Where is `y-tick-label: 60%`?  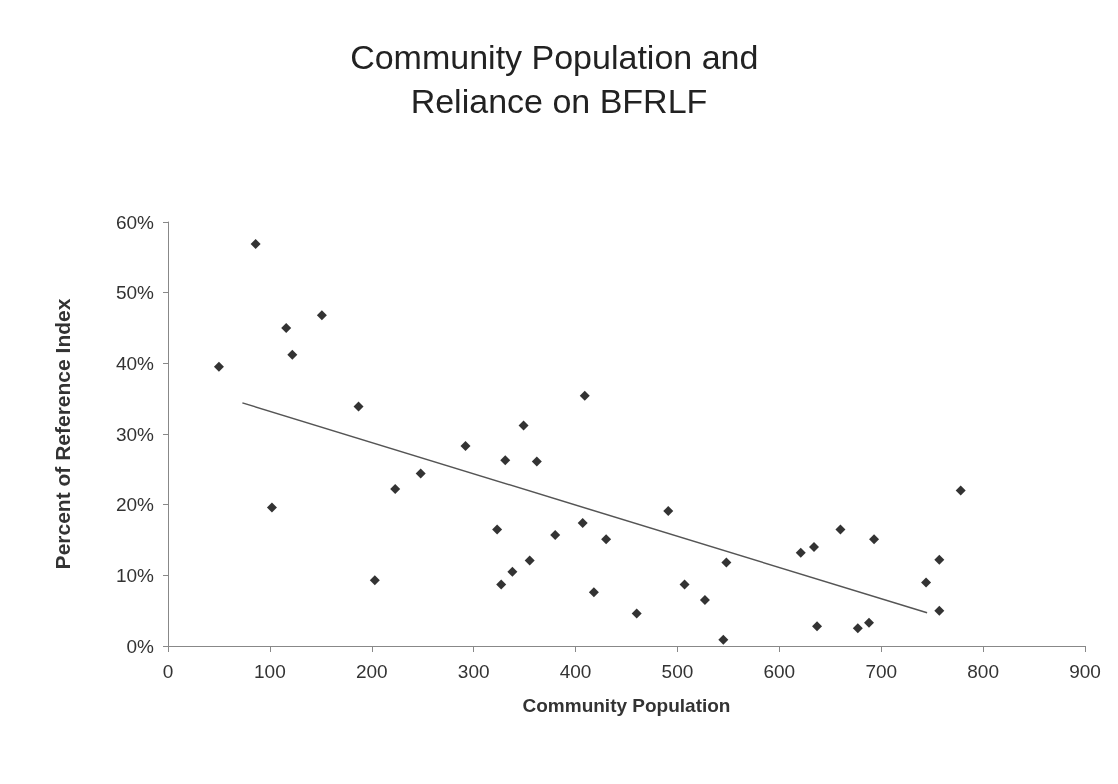 y-tick-label: 60% is located at coordinates (135, 222).